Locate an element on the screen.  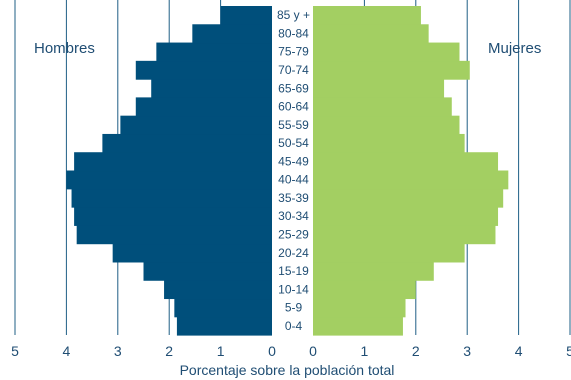
age-label: 60-64 is located at coordinates (293, 107).